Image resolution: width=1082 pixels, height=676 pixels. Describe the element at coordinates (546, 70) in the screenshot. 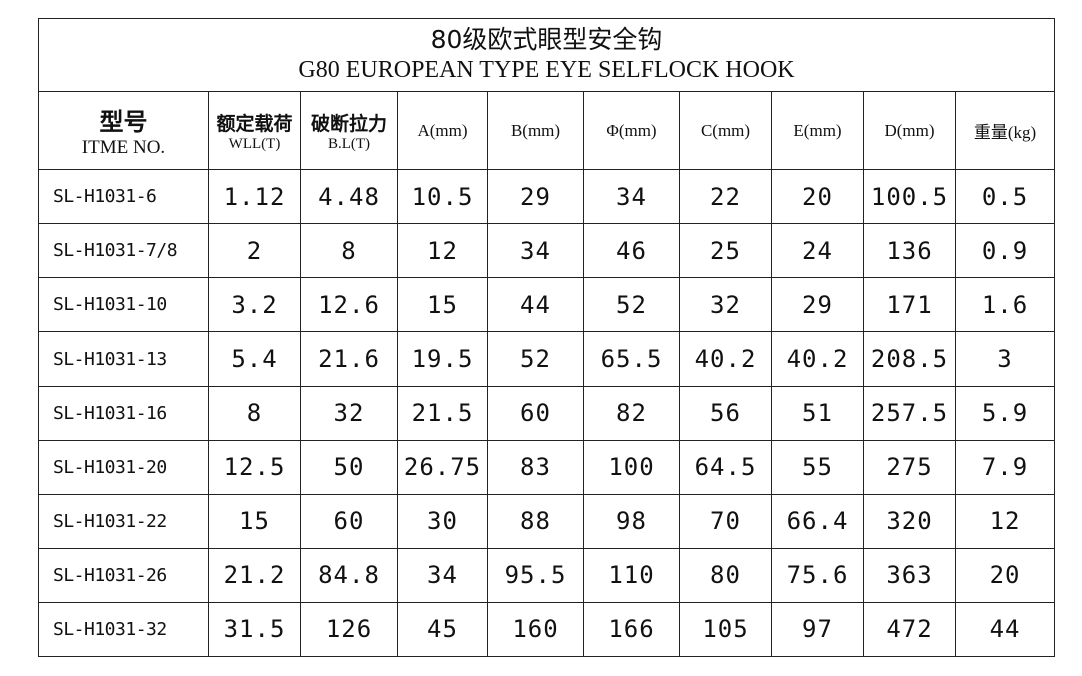

I see `title-english: G80 EUROPEAN TYPE EYE SELFLOCK HOOK` at that location.